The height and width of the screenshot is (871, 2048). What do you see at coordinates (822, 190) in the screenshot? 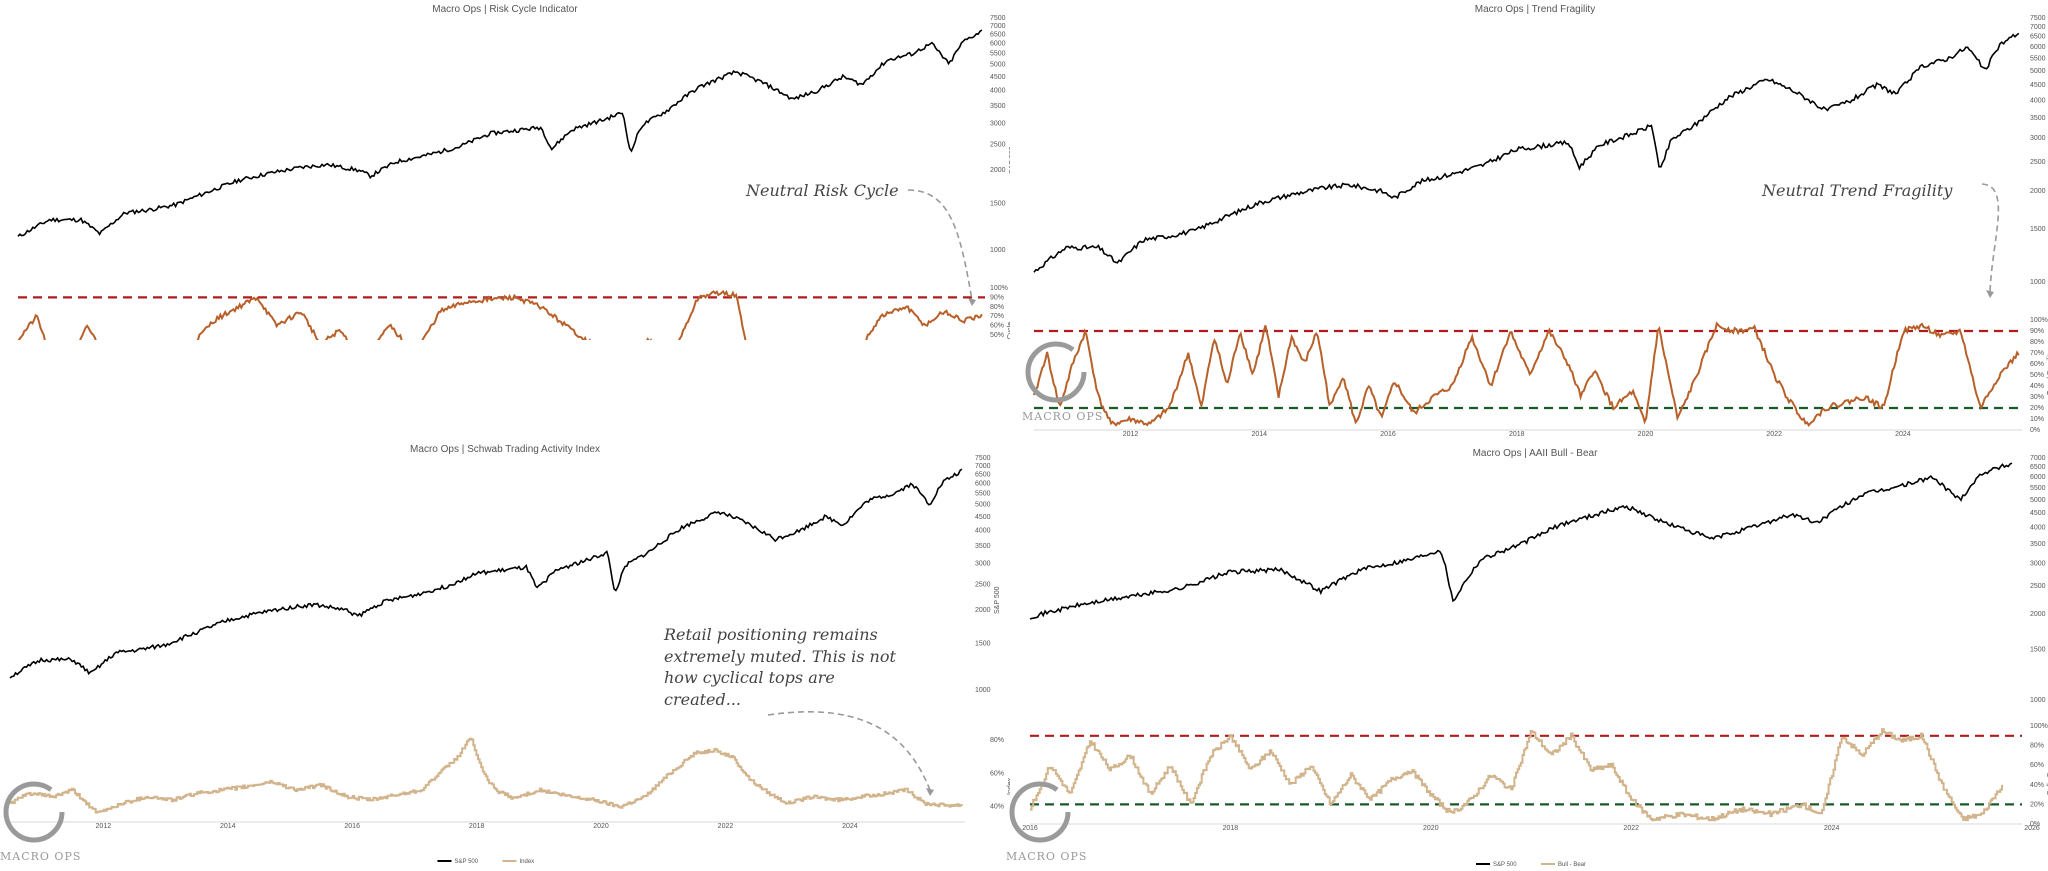
I see `chart-annotation: Neutral Risk Cycle` at bounding box center [822, 190].